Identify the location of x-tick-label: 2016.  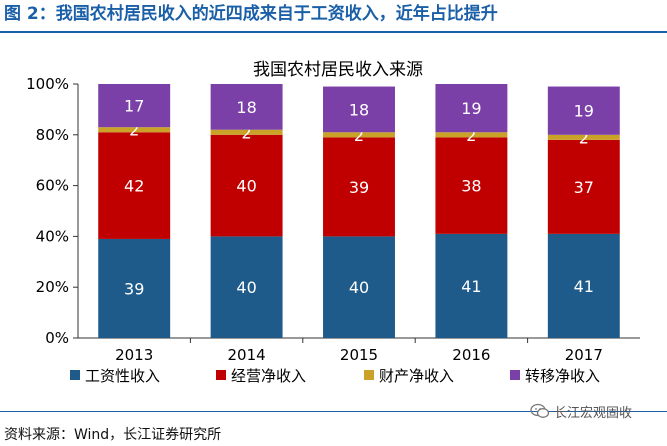
(471, 355).